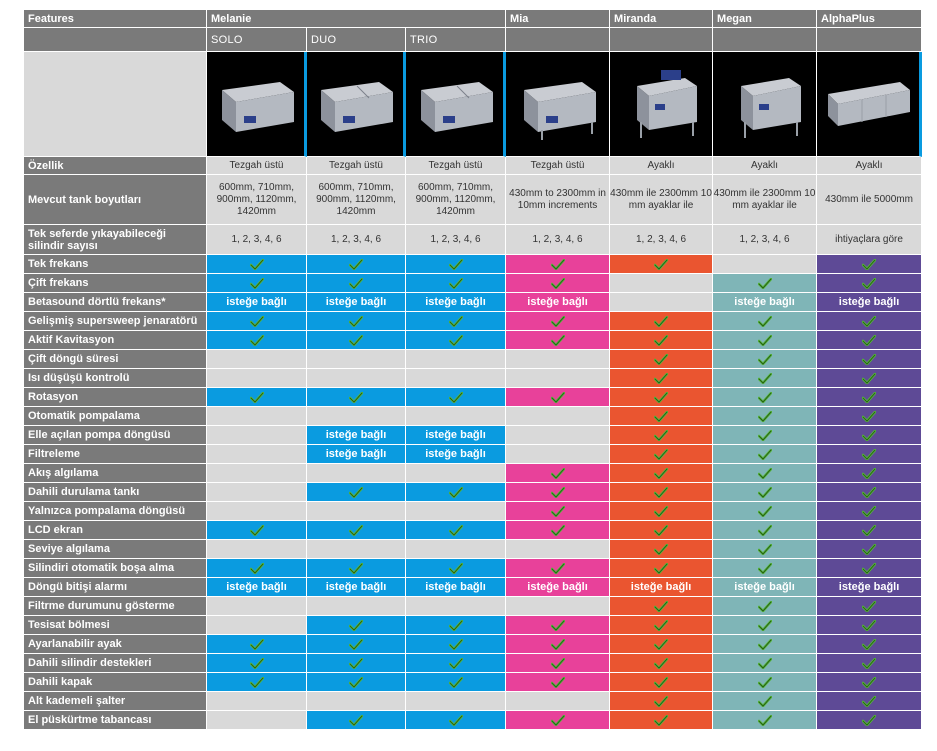 The image size is (937, 751). Describe the element at coordinates (558, 200) in the screenshot. I see `spec-cell: 430mm to 2300mm in 10mm increments` at that location.